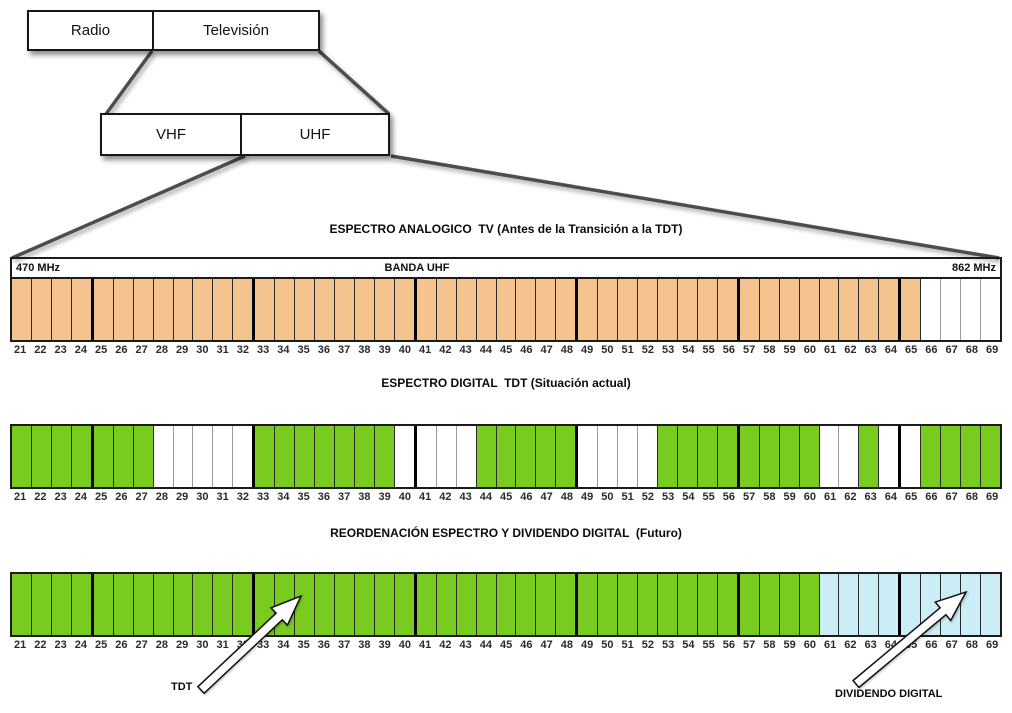  Describe the element at coordinates (951, 350) in the screenshot. I see `channel-67-number: 67` at that location.